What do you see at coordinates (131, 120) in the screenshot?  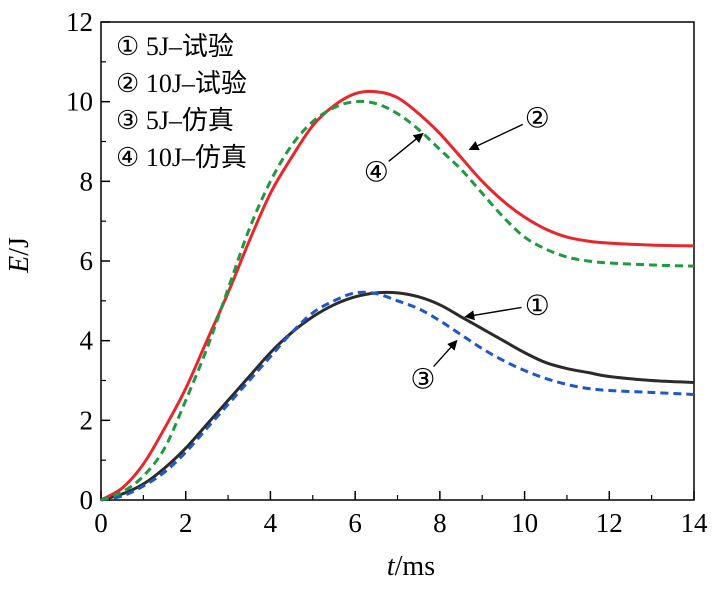 I see `legend-marker: ③` at bounding box center [131, 120].